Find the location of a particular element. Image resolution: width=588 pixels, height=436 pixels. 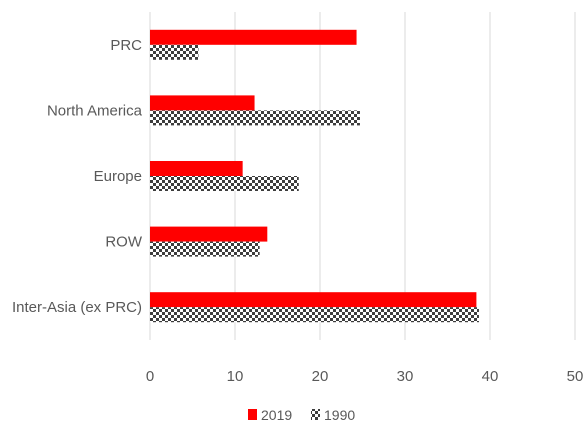

legend-swatch-2019 is located at coordinates (252, 414).